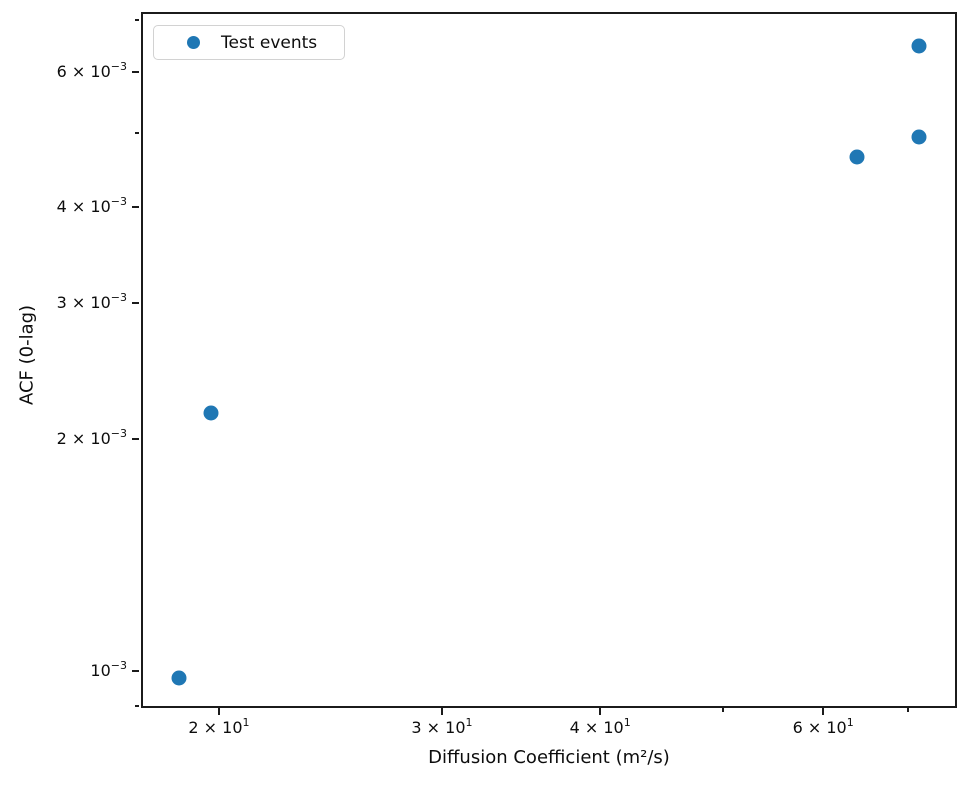 The image size is (971, 787). I want to click on x-tick-label: 6 × 101, so click(823, 726).